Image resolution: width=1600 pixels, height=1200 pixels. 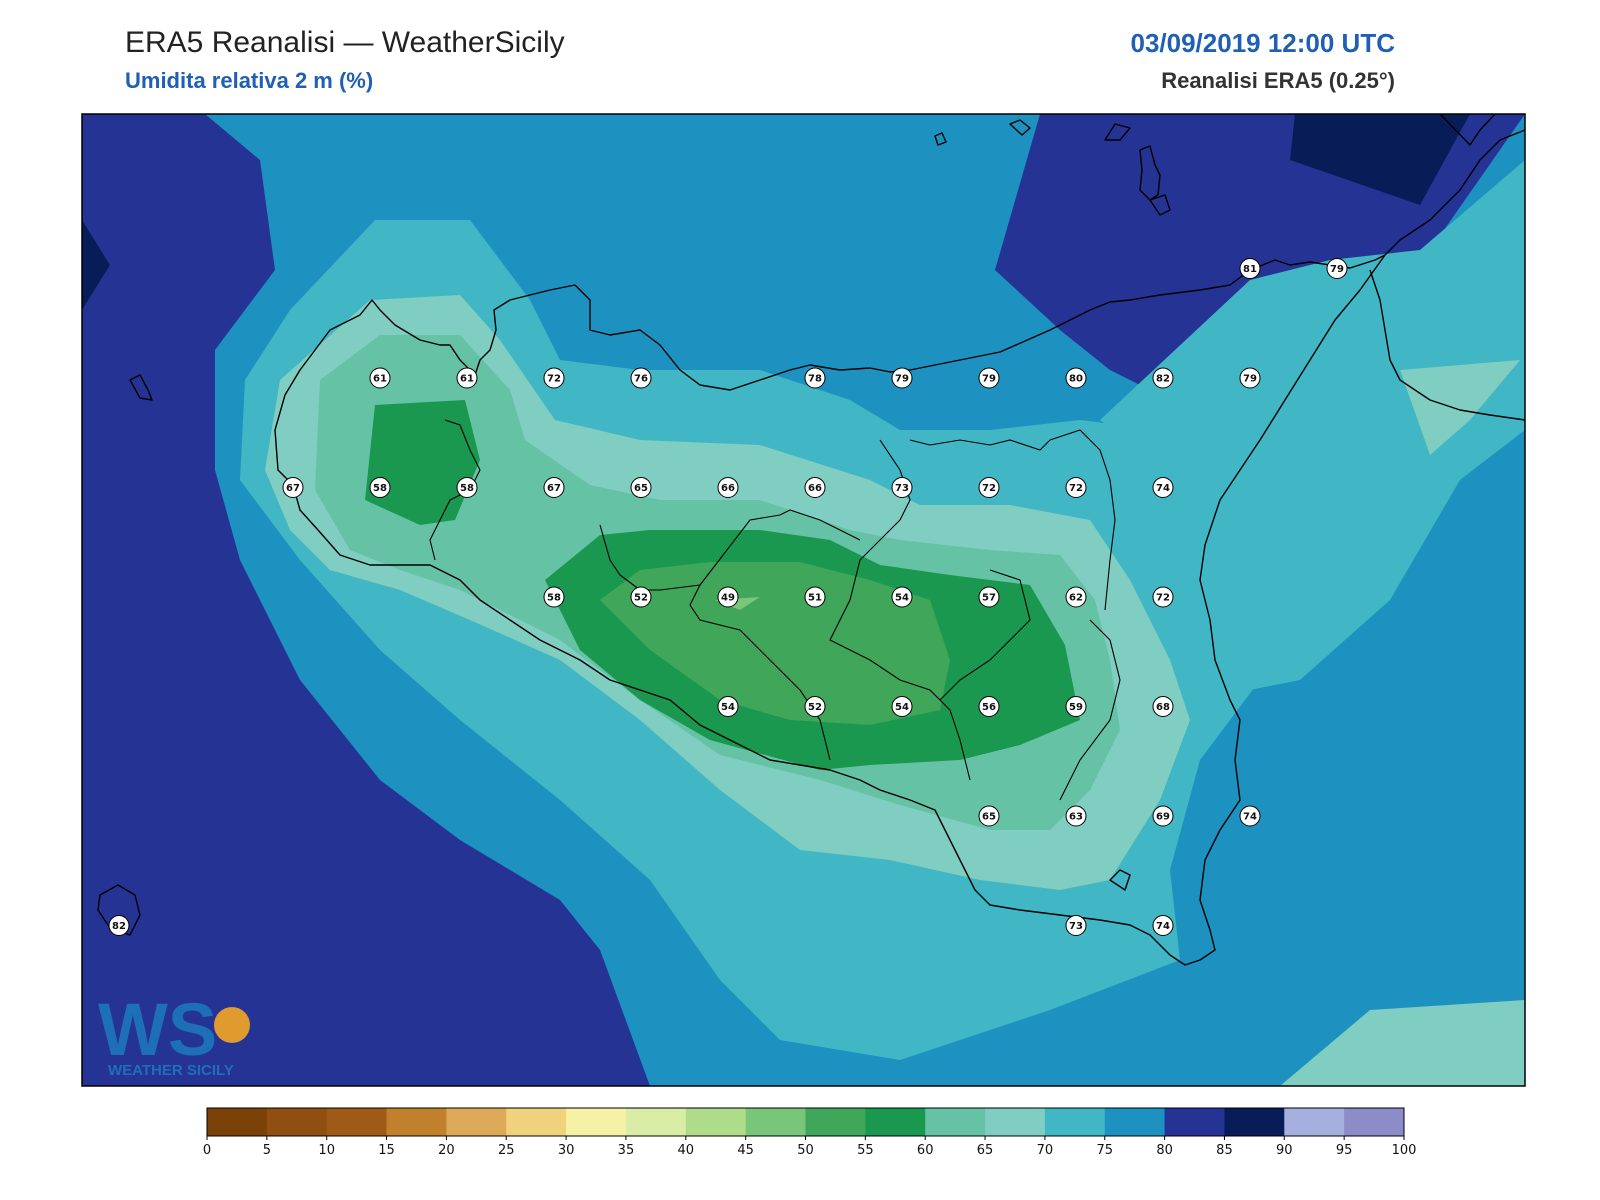 I want to click on station-marker: 81, so click(x=1250, y=268).